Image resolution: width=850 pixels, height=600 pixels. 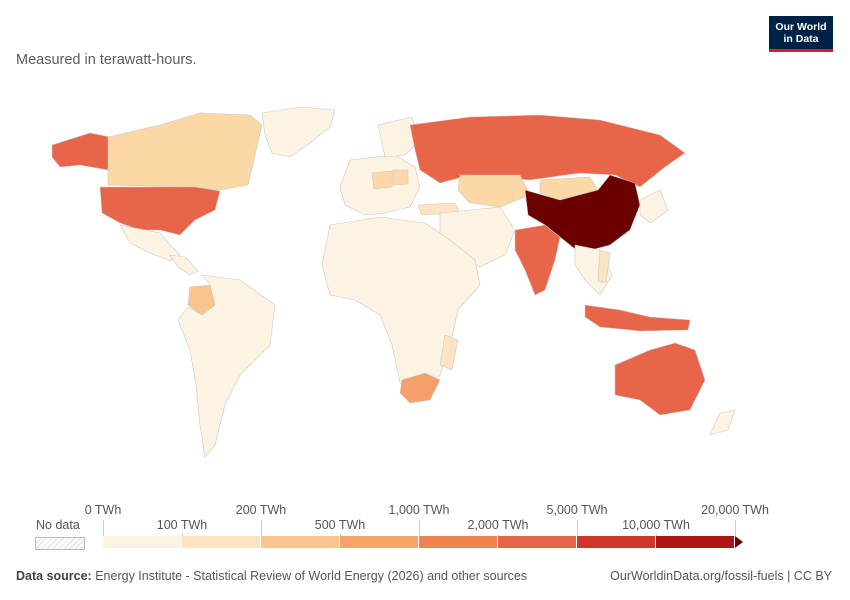 I want to click on region-poland, so click(x=400, y=177).